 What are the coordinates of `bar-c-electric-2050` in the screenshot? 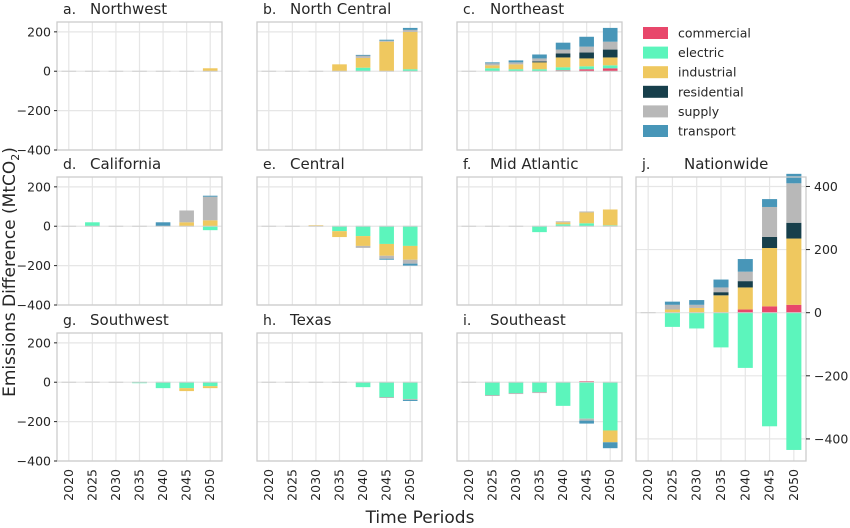 It's located at (610, 67).